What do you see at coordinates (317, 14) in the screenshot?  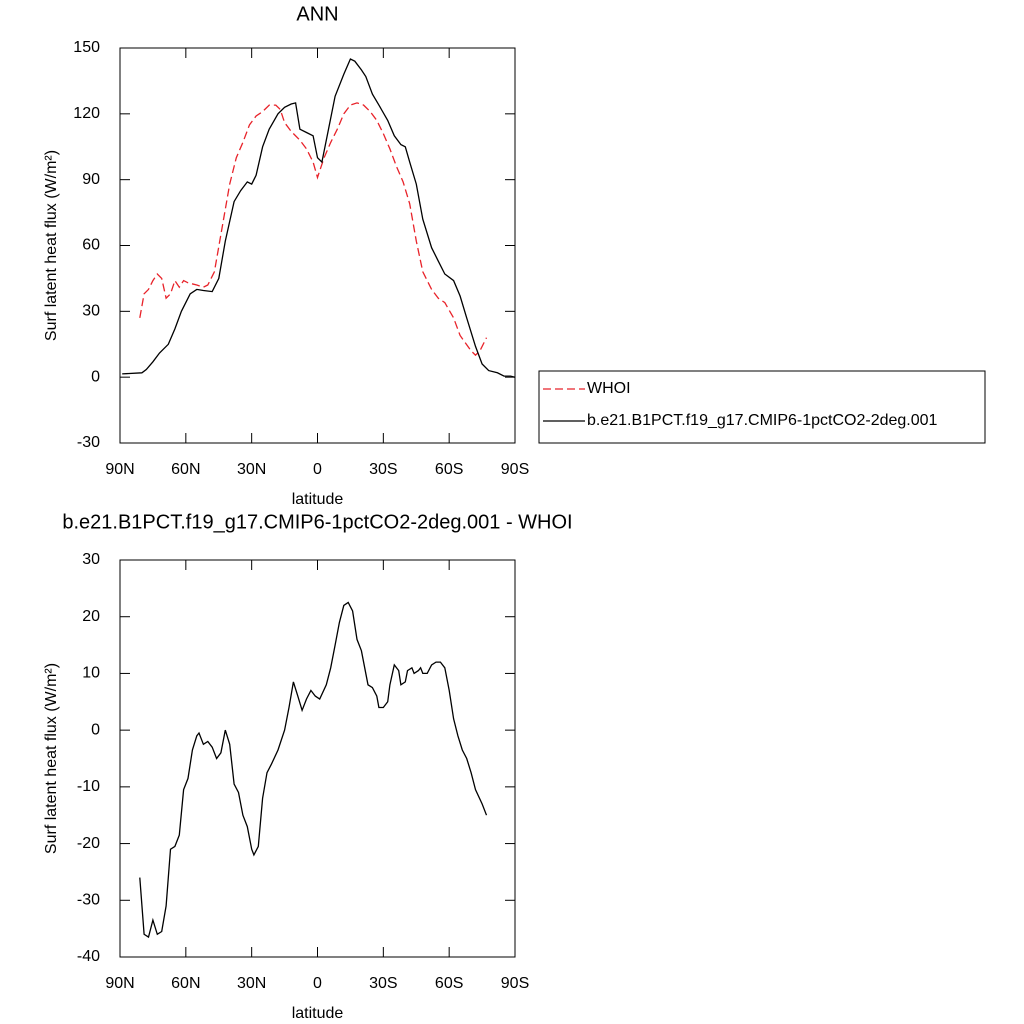 I see `chart-title: ANN` at bounding box center [317, 14].